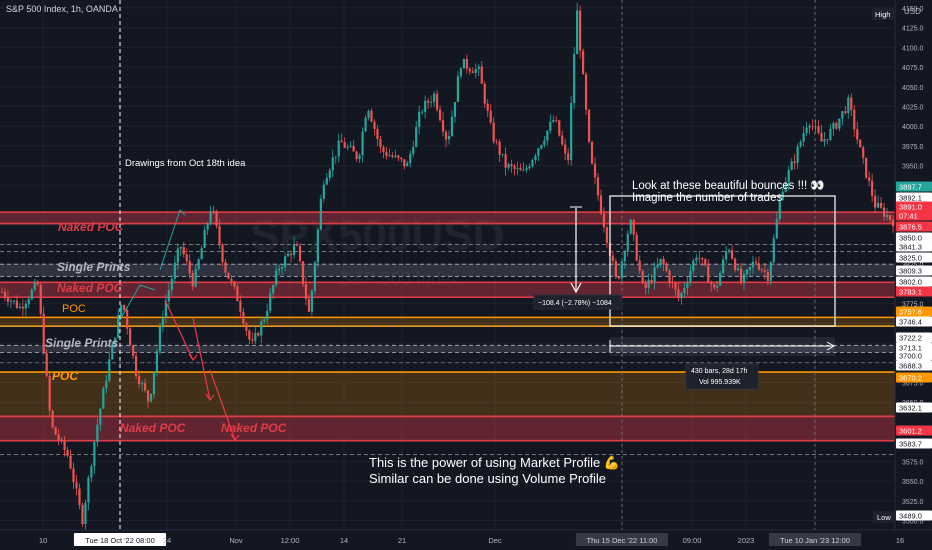 This screenshot has height=550, width=932. Describe the element at coordinates (913, 29) in the screenshot. I see `price-axis-tick: 4125.0` at that location.